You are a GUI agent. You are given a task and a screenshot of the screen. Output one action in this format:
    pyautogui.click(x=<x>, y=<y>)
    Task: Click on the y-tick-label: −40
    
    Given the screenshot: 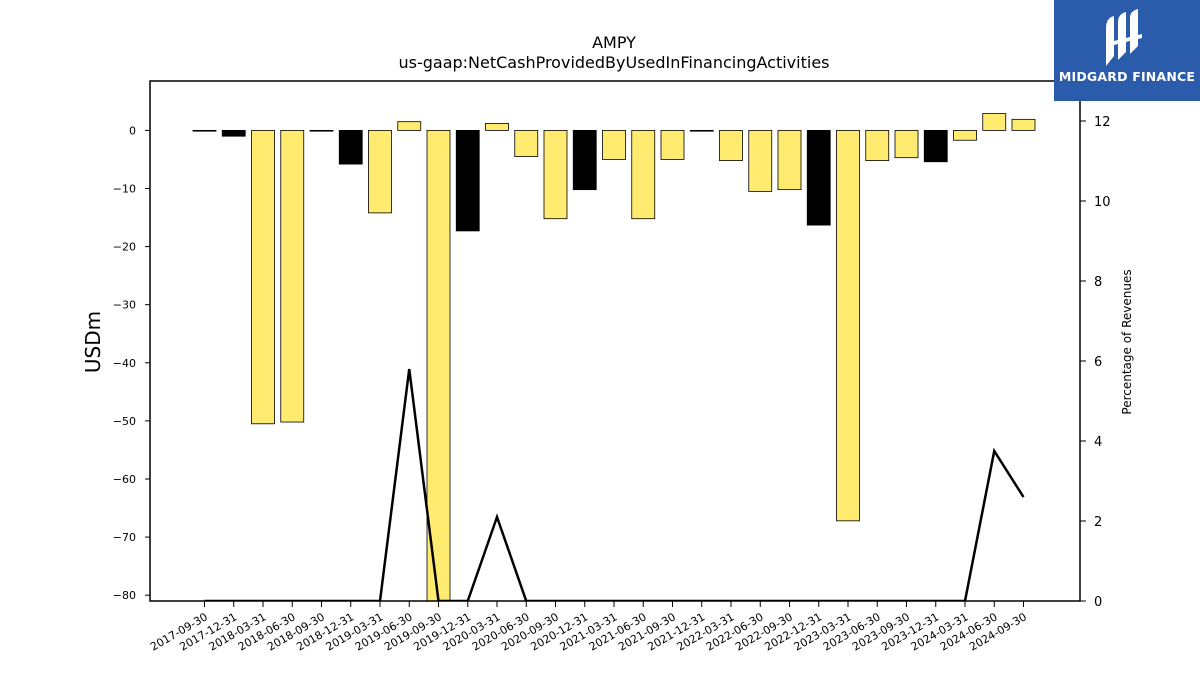 What is the action you would take?
    pyautogui.click(x=124, y=363)
    